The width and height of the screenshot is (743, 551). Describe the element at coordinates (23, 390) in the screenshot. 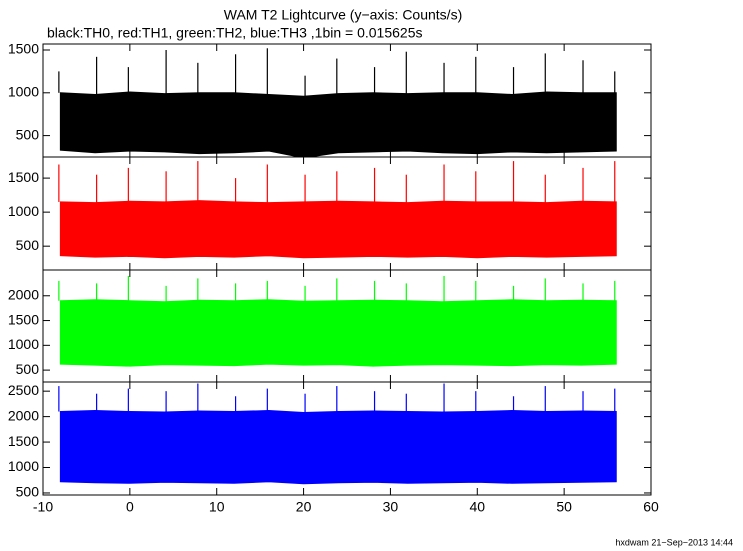

I see `y-tick-label: 2500` at that location.